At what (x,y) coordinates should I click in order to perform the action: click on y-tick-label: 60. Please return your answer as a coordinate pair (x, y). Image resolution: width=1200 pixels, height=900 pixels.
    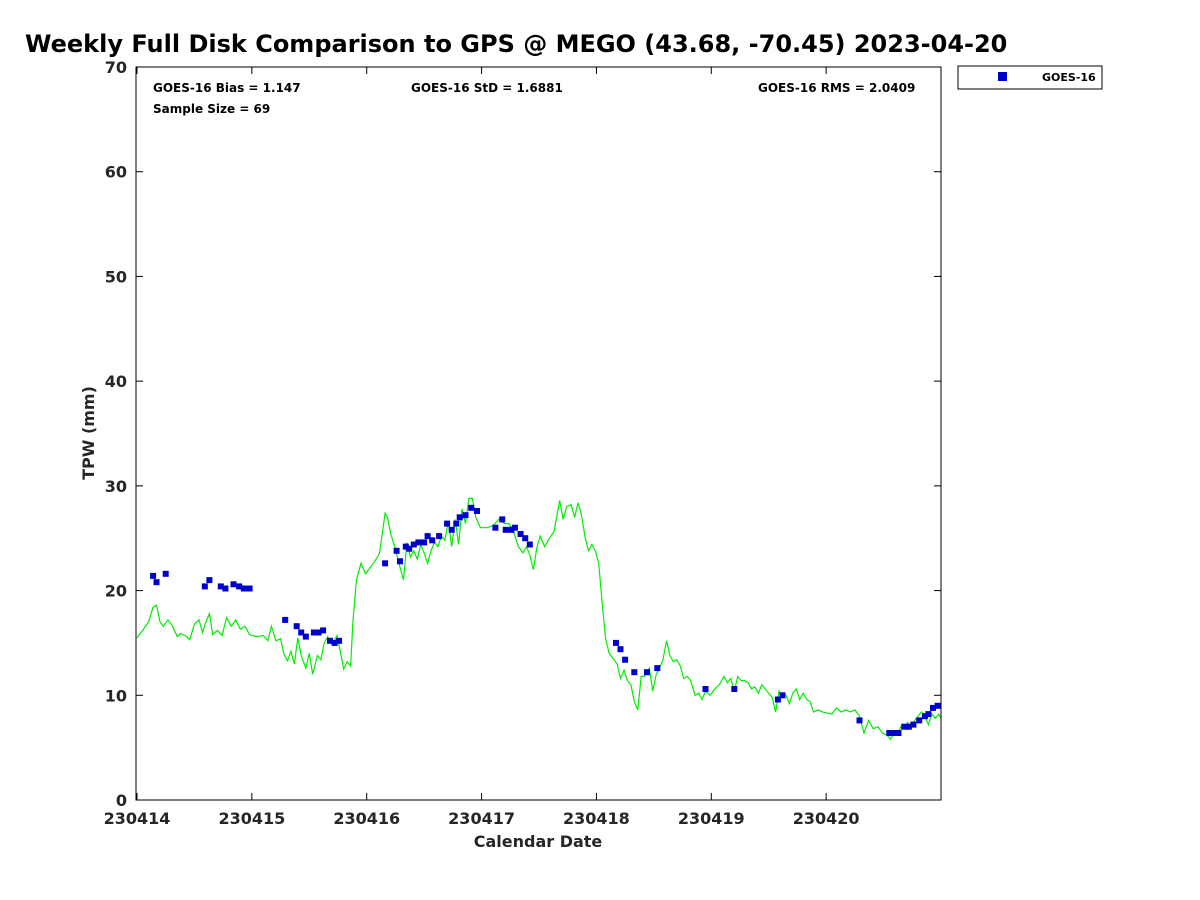
    Looking at the image, I should click on (116, 172).